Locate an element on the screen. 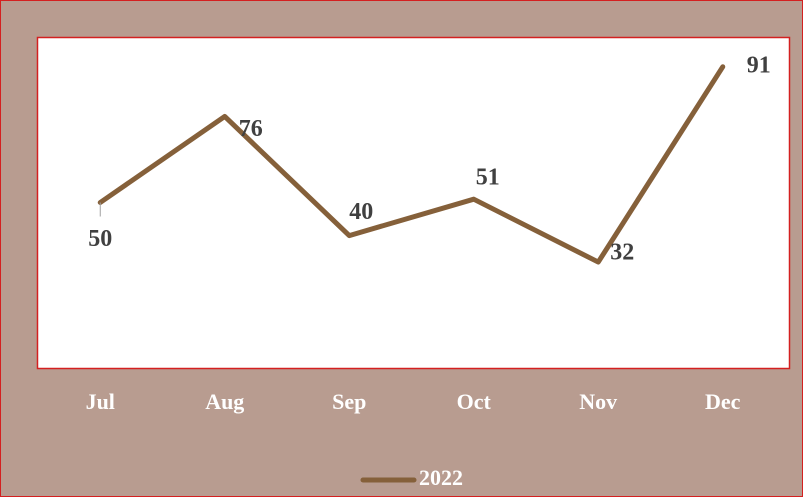 The image size is (803, 497). data-label: 32 is located at coordinates (622, 253).